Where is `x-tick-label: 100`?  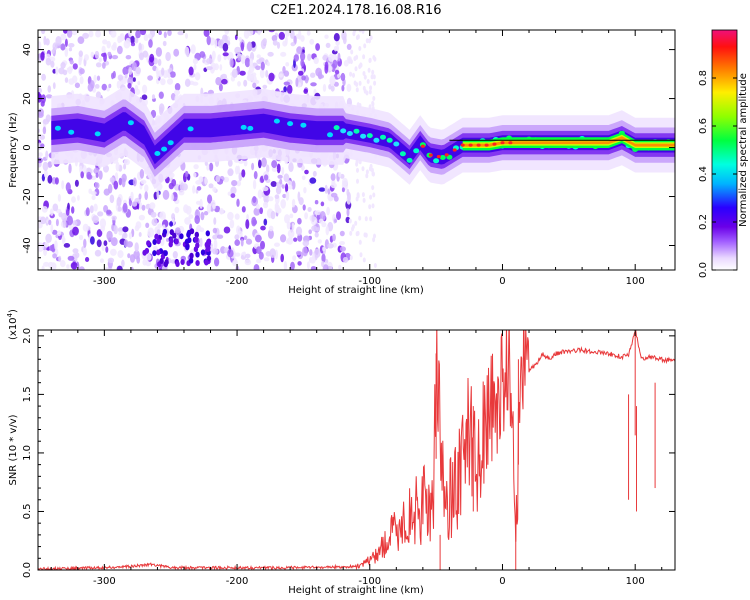
x-tick-label: 100 is located at coordinates (635, 281).